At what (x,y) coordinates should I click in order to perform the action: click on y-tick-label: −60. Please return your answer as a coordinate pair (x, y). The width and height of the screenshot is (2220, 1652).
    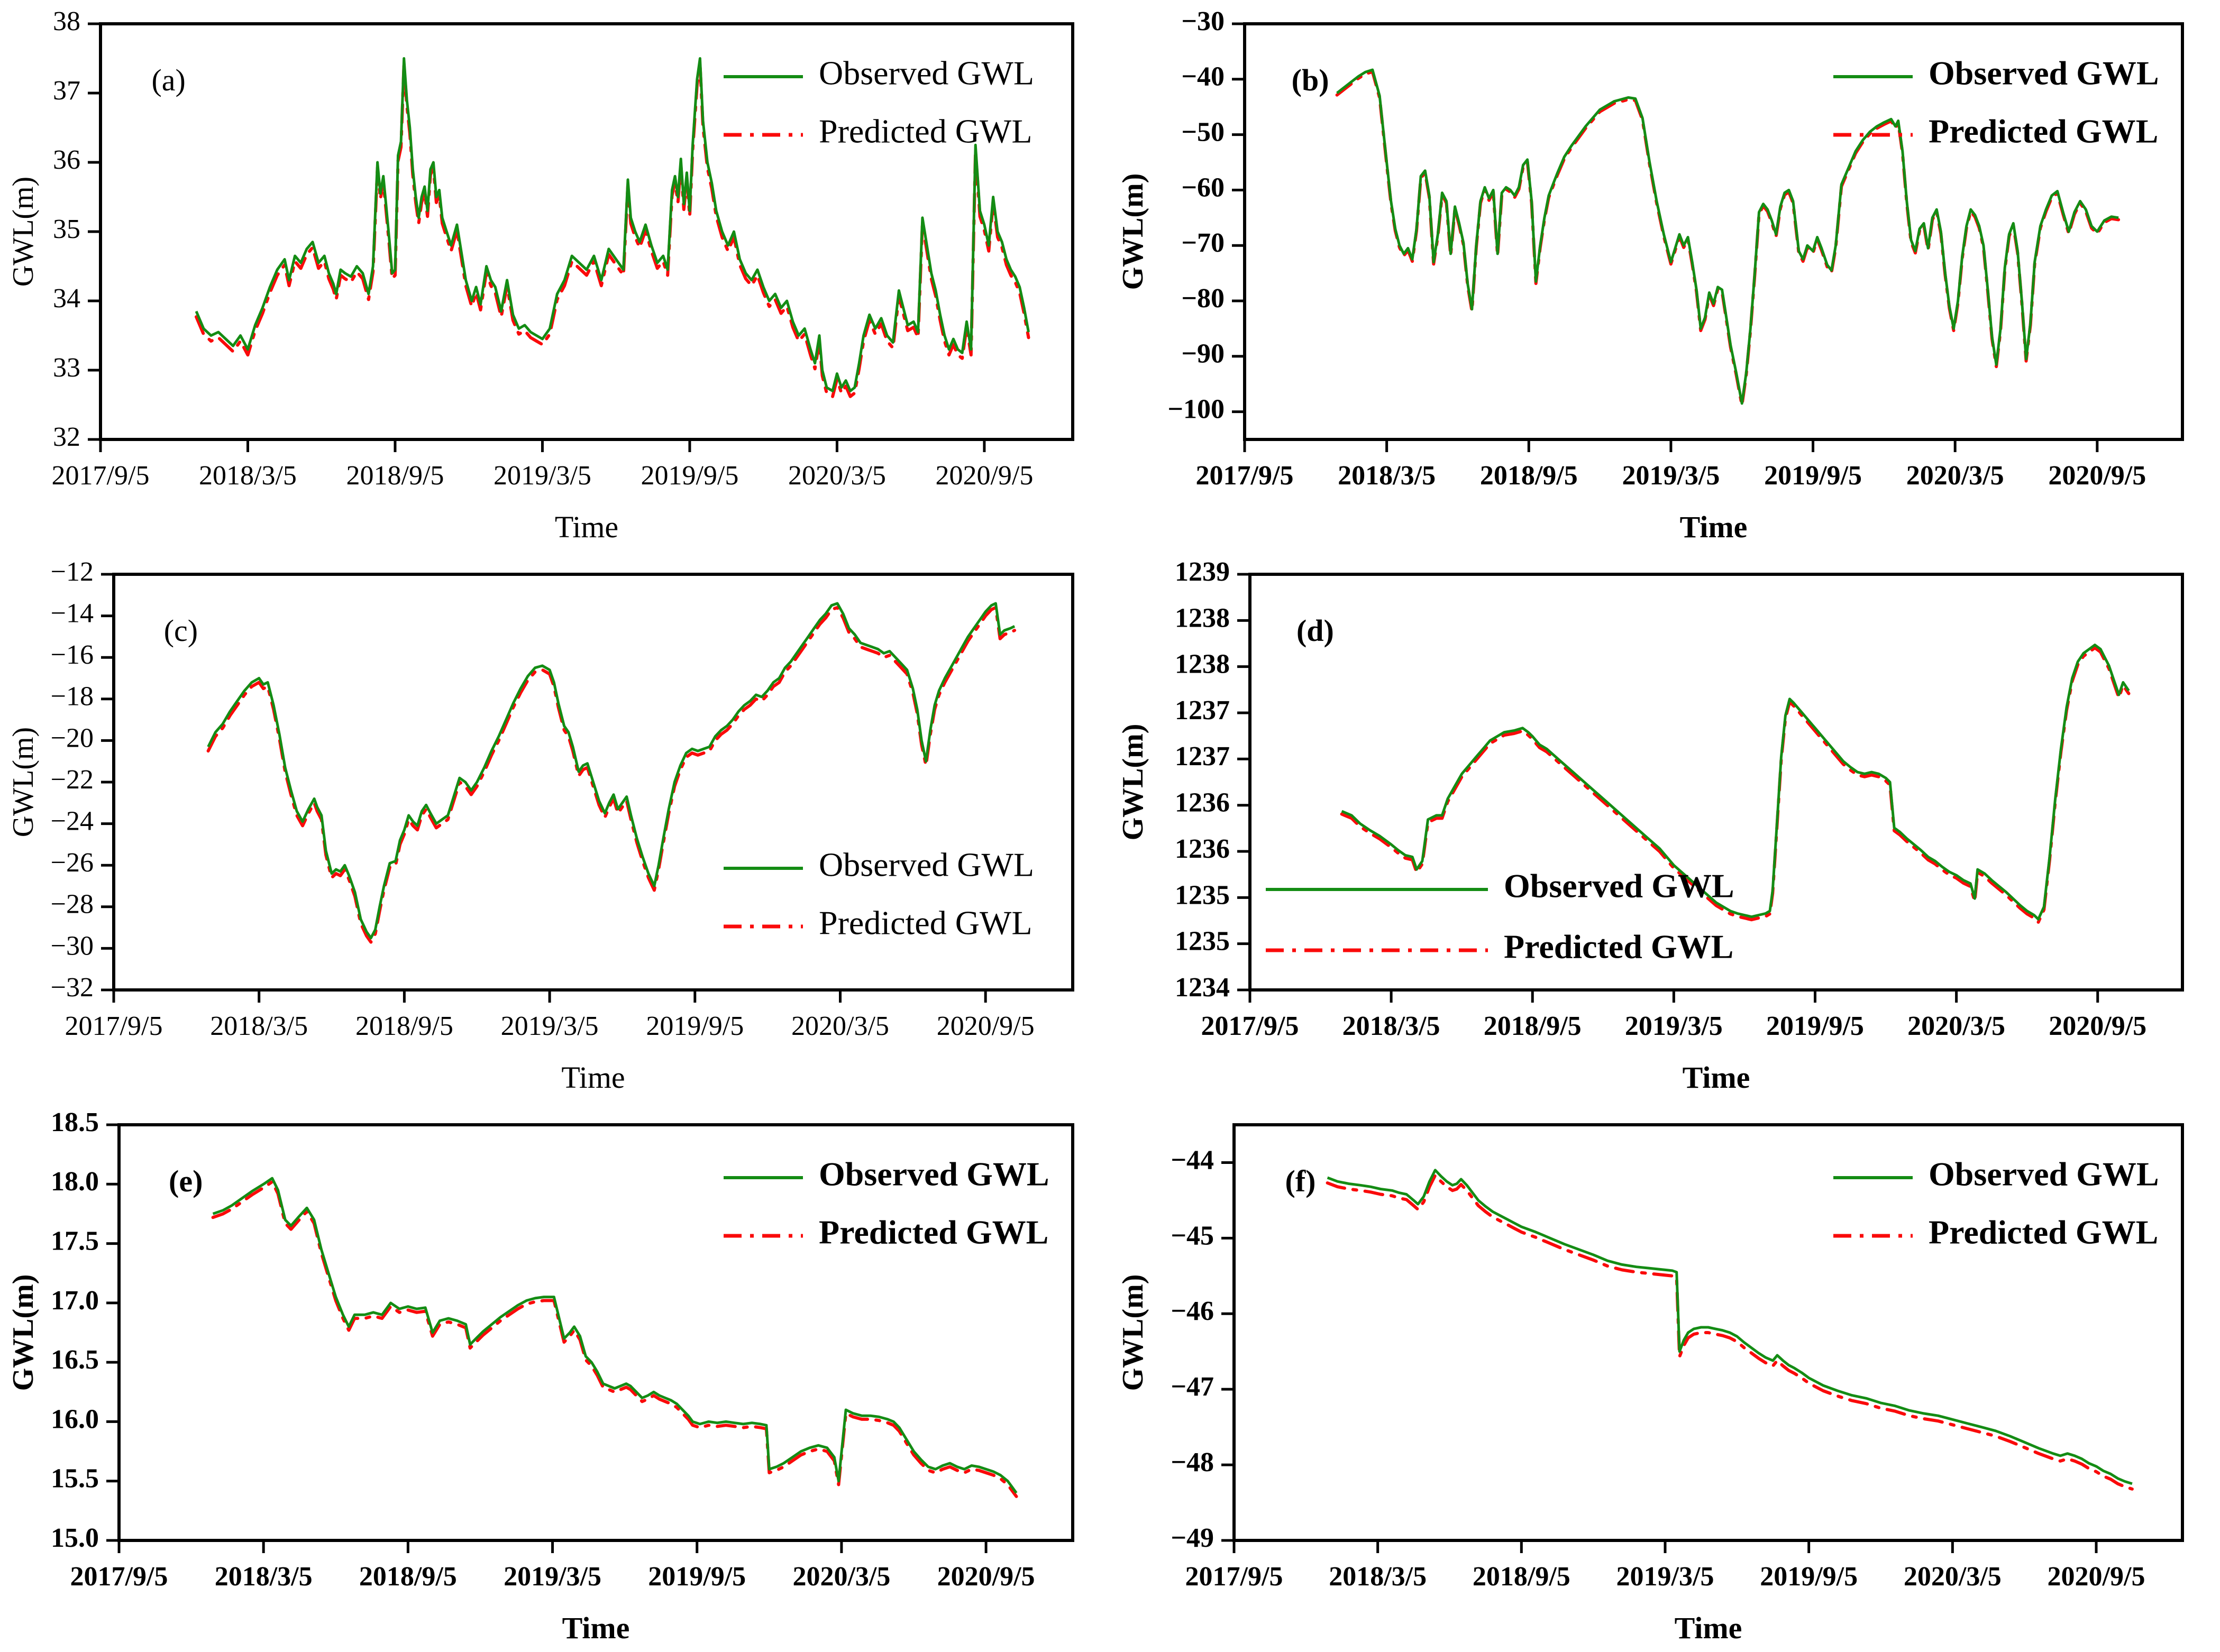
    Looking at the image, I should click on (1203, 188).